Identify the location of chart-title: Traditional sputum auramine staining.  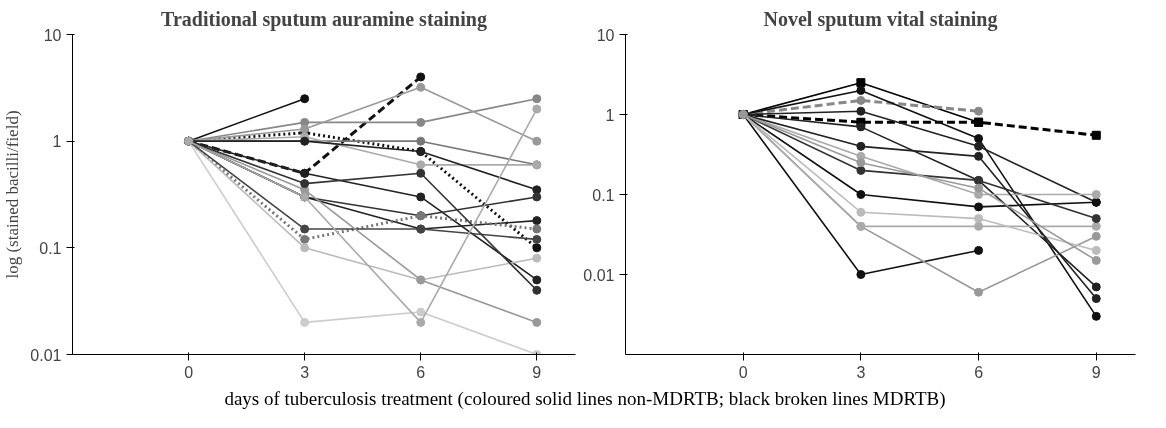
(324, 19).